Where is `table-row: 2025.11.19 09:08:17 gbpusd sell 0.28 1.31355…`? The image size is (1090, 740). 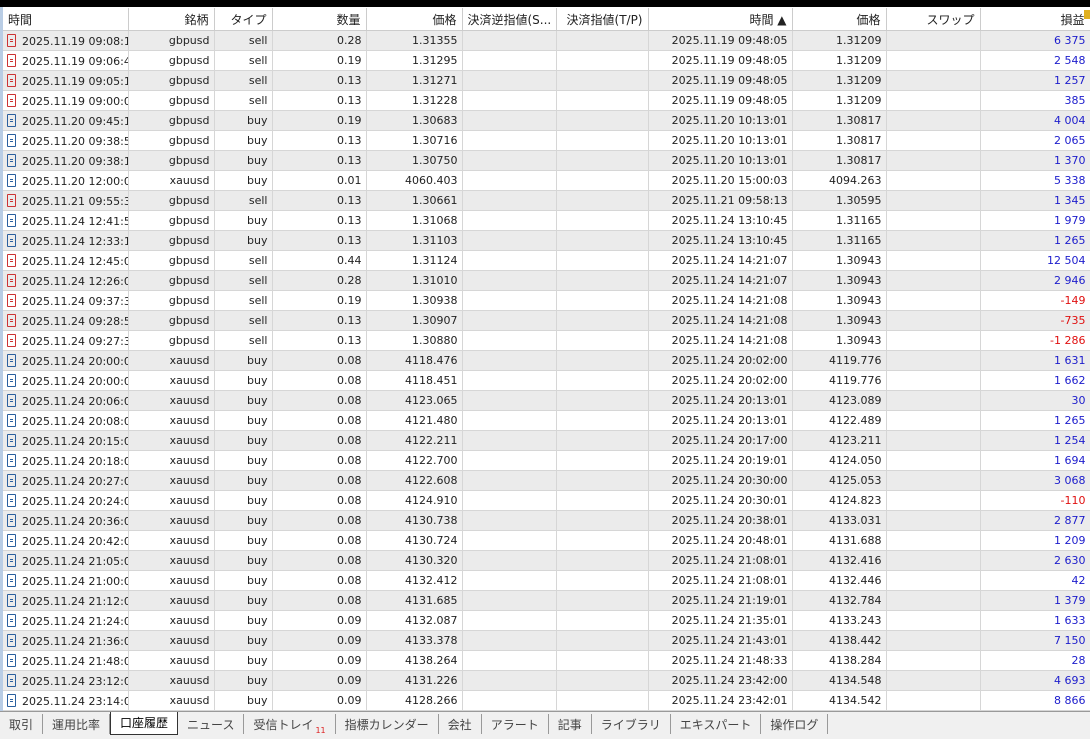
table-row: 2025.11.19 09:08:17 gbpusd sell 0.28 1.31355… is located at coordinates (546, 40).